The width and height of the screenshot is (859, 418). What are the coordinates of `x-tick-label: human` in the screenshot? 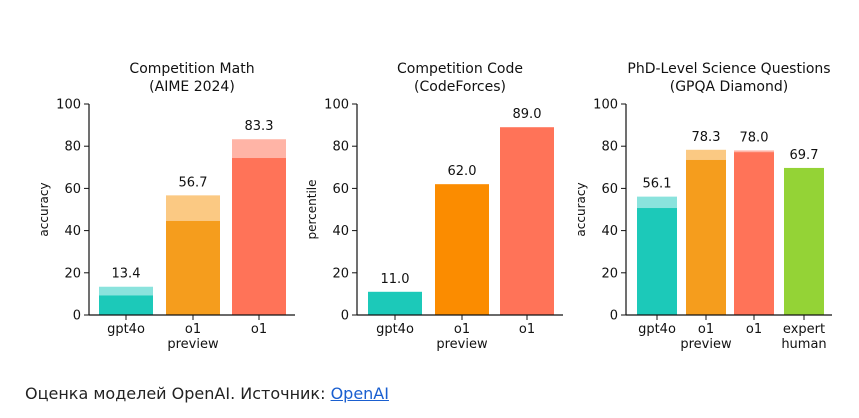 It's located at (803, 344).